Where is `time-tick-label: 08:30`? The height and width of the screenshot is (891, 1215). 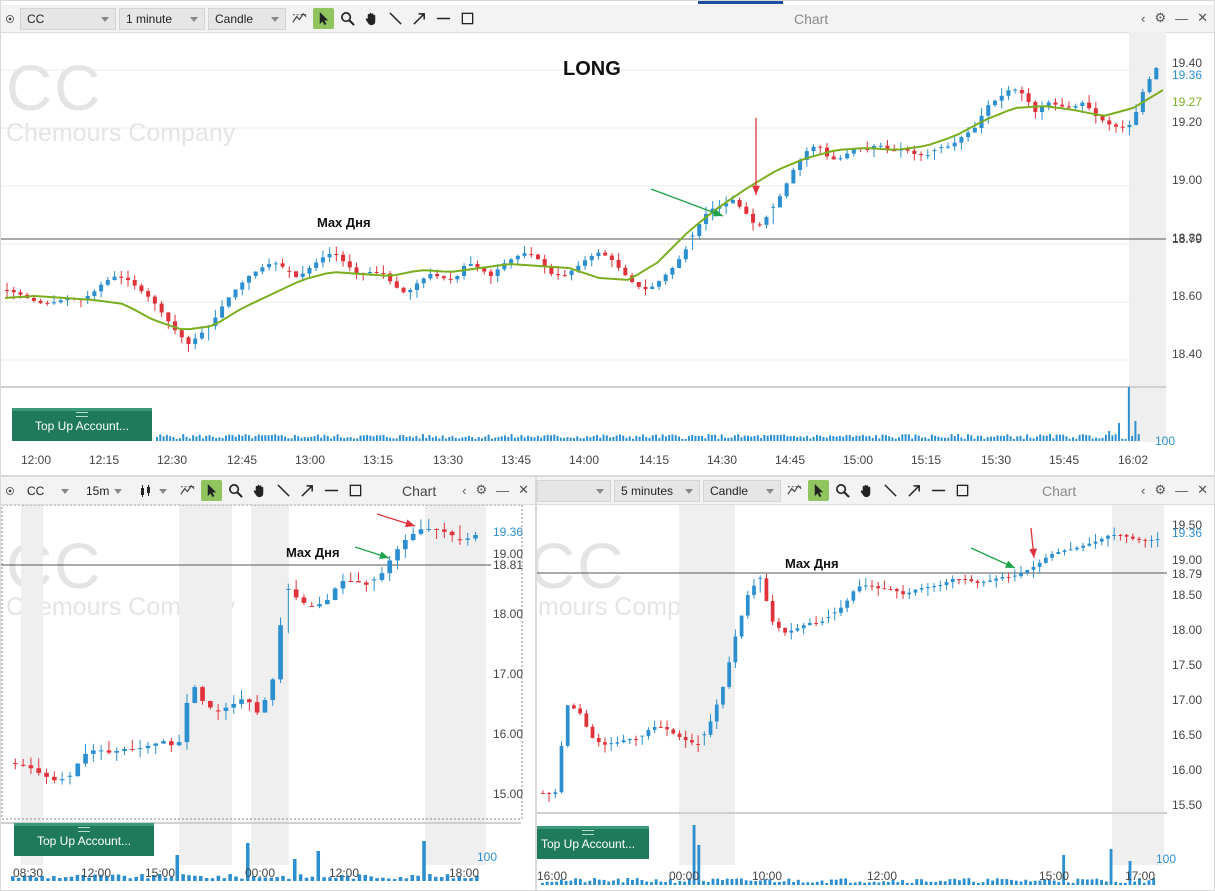
time-tick-label: 08:30 is located at coordinates (28, 873).